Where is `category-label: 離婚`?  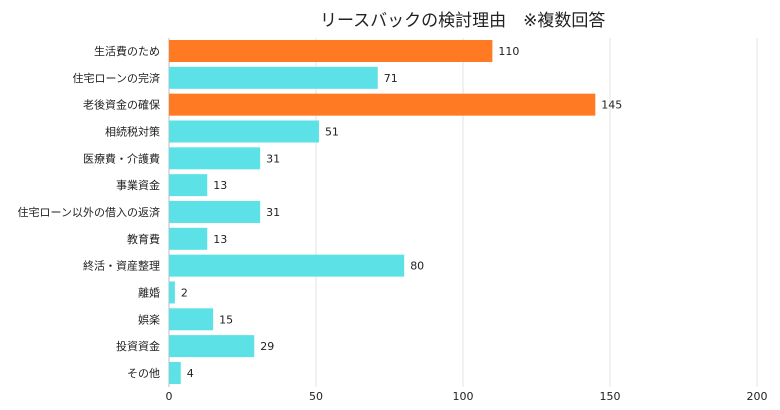
category-label: 離婚 is located at coordinates (149, 292).